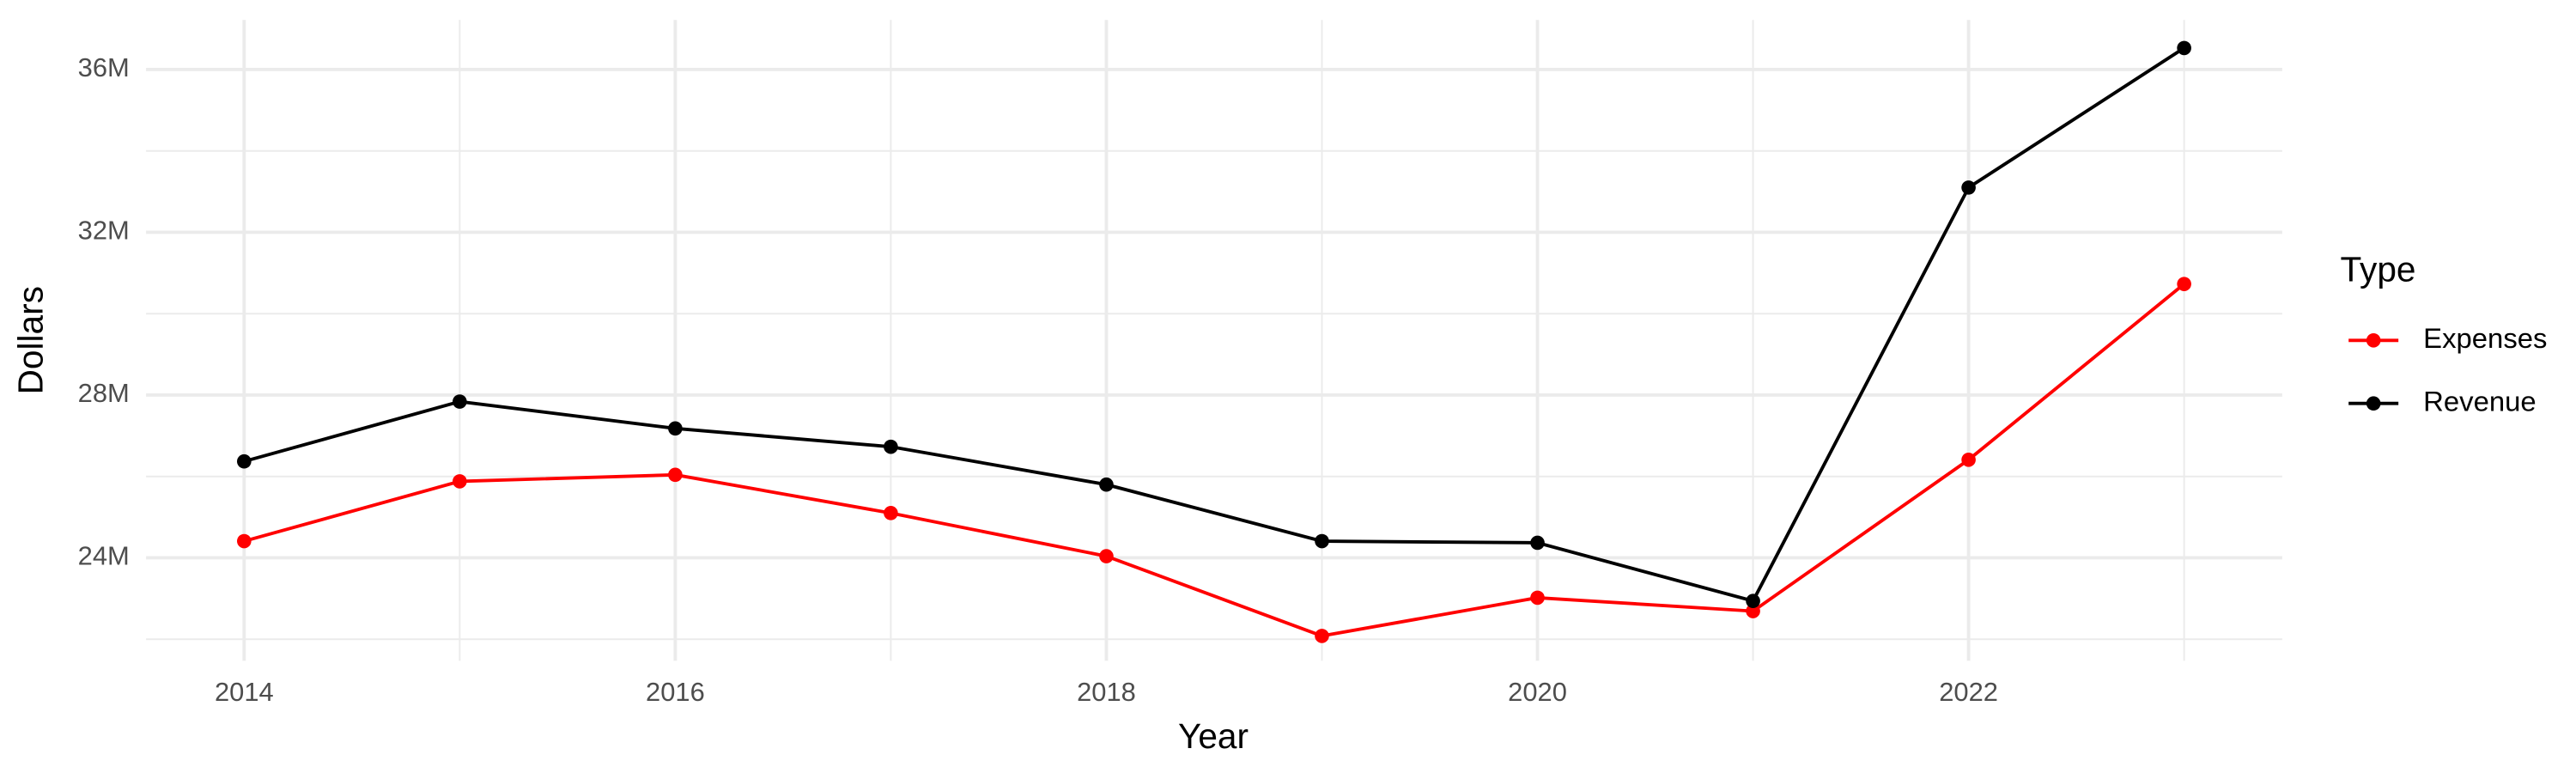  Describe the element at coordinates (1107, 692) in the screenshot. I see `x-tick-label: 2018` at that location.